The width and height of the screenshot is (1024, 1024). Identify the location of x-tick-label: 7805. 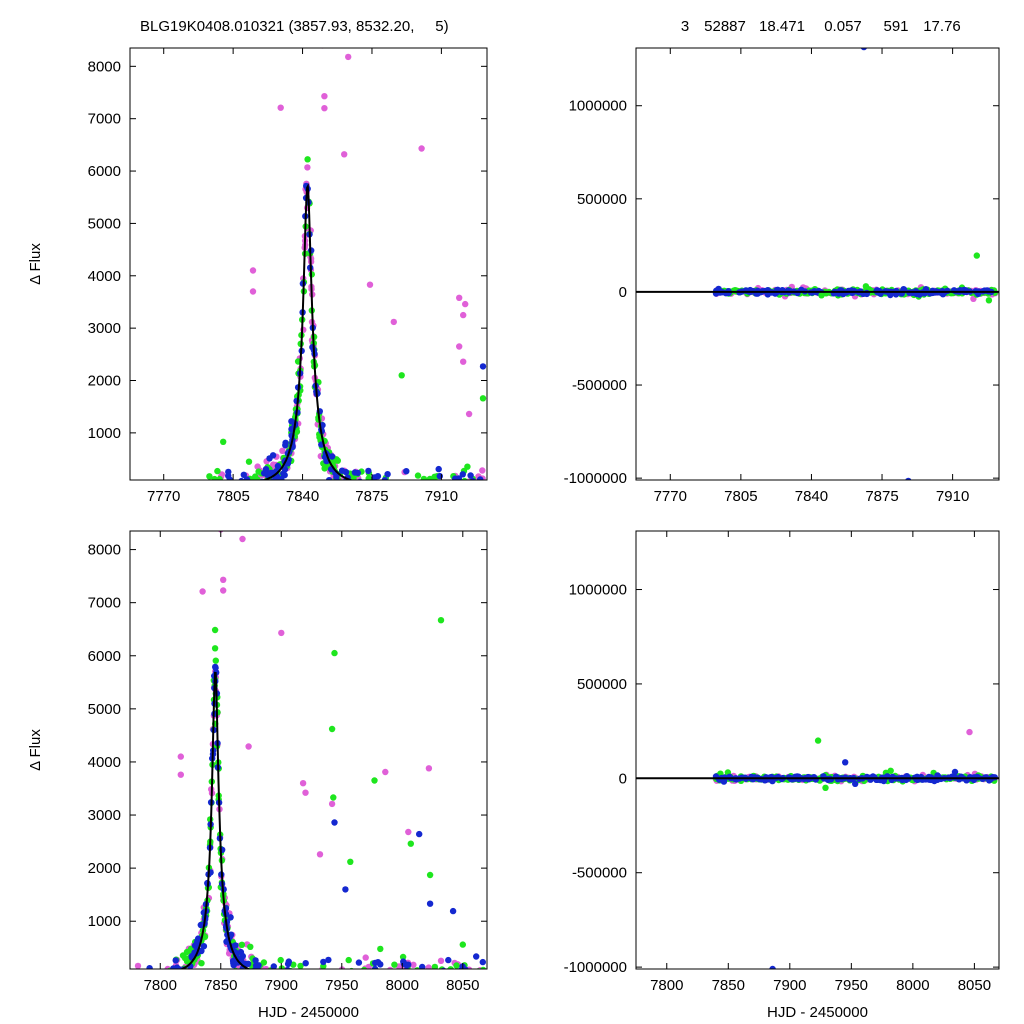
(740, 496).